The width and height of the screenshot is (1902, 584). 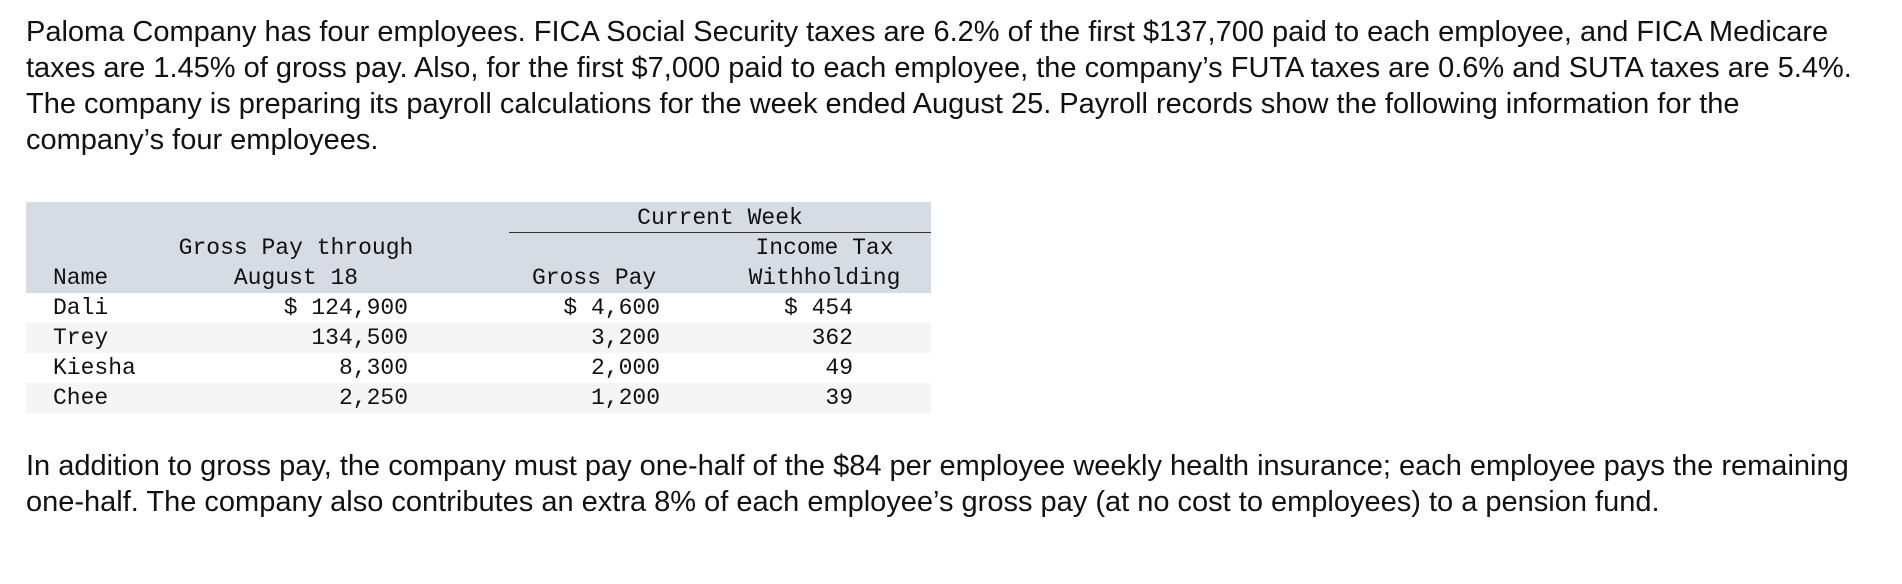 I want to click on name-header: Name, so click(x=81, y=278).